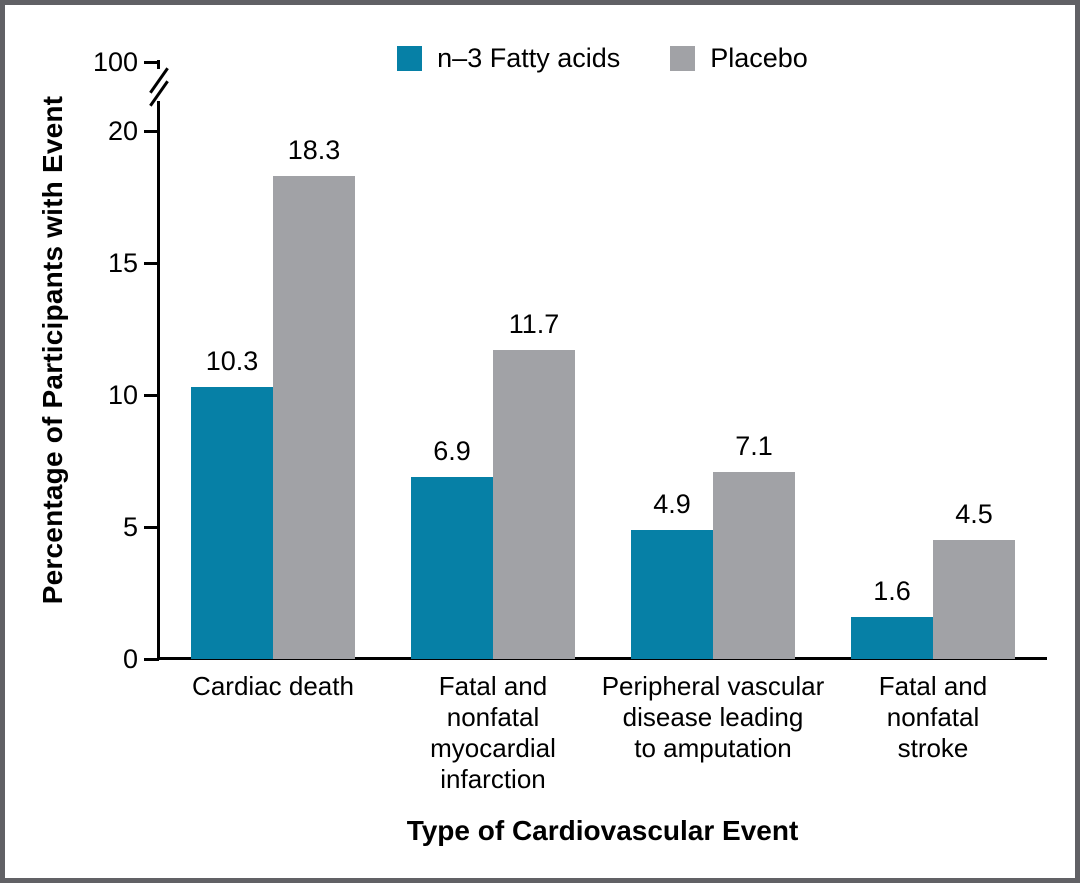 Image resolution: width=1080 pixels, height=883 pixels. I want to click on legend-item-n3-fatty-acids: n–3 Fatty acids, so click(508, 58).